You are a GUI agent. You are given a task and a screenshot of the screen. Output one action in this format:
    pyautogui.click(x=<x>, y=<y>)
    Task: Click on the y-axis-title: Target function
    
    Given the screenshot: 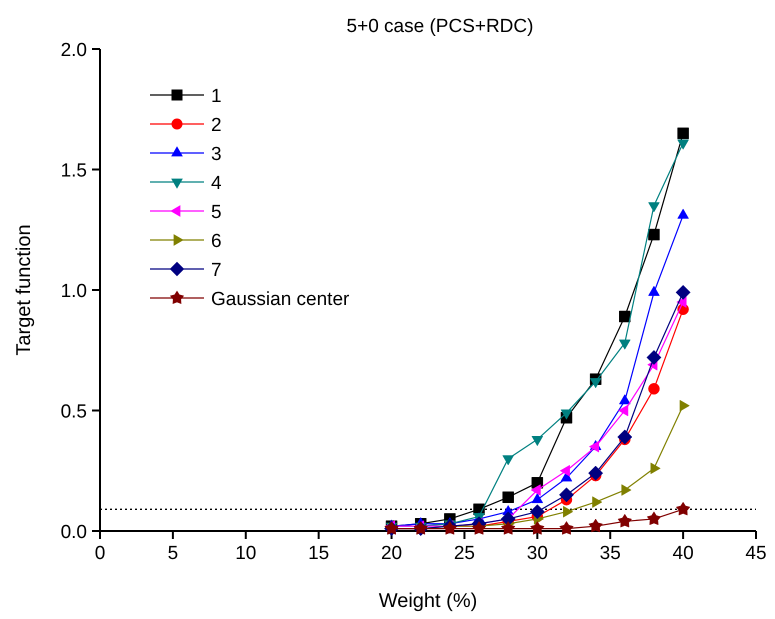 What is the action you would take?
    pyautogui.click(x=24, y=290)
    